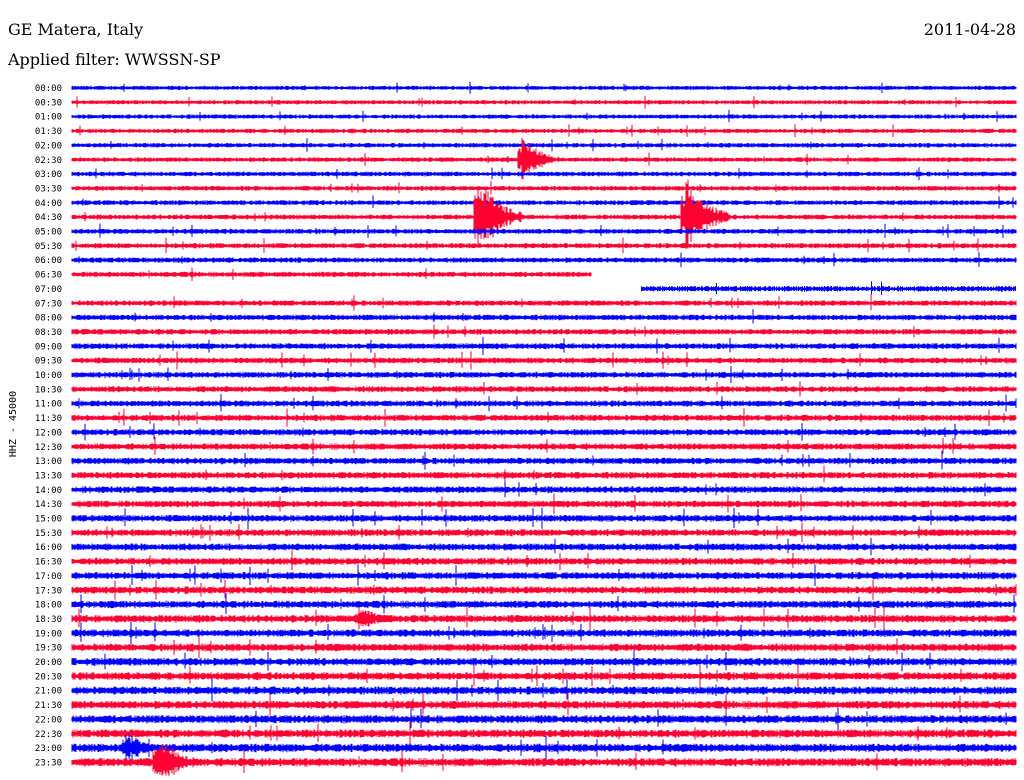 The width and height of the screenshot is (1024, 780). I want to click on row-tick-label: 16:30, so click(48, 563).